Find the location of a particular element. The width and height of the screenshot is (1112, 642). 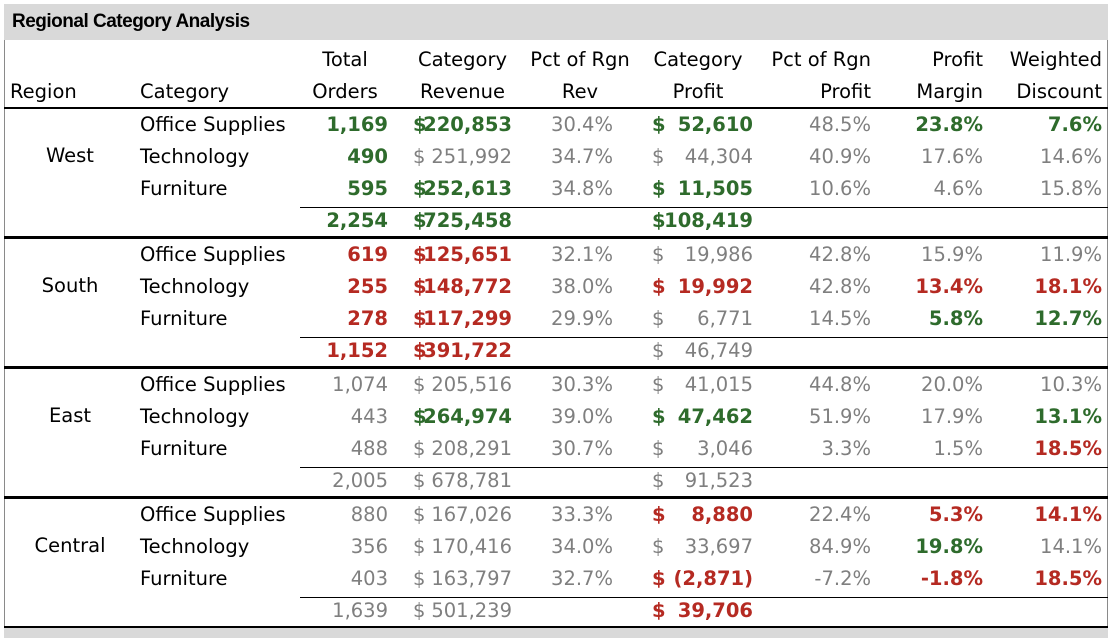

profit-margin-cell: 13.4% is located at coordinates (949, 286).